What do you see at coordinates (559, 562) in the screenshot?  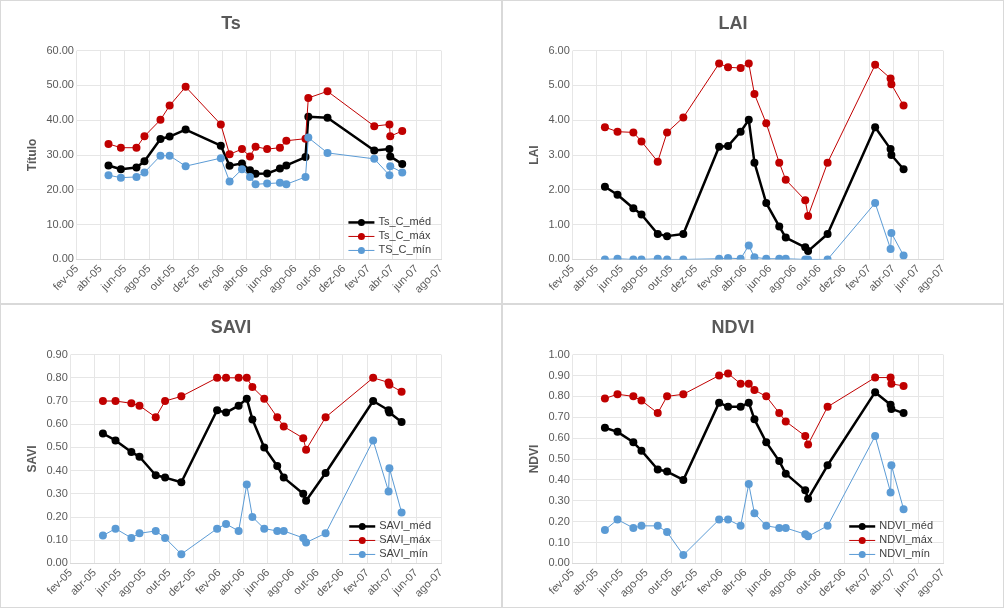 I see `y-tick-label: 0.00` at bounding box center [559, 562].